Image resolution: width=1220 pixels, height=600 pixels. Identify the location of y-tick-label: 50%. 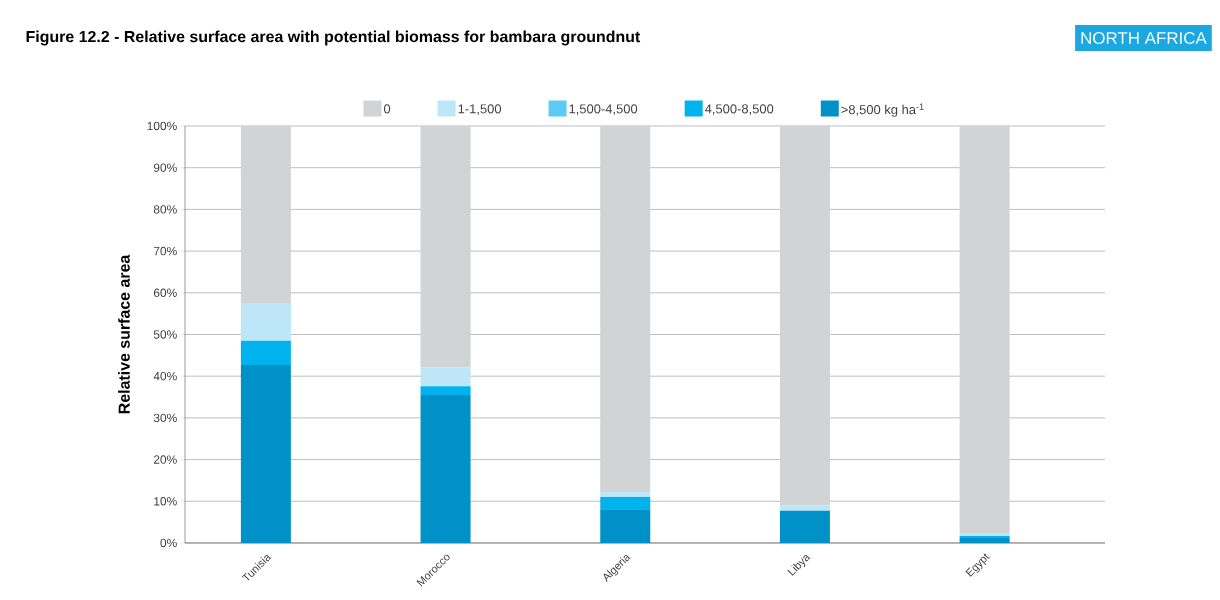
(165, 334).